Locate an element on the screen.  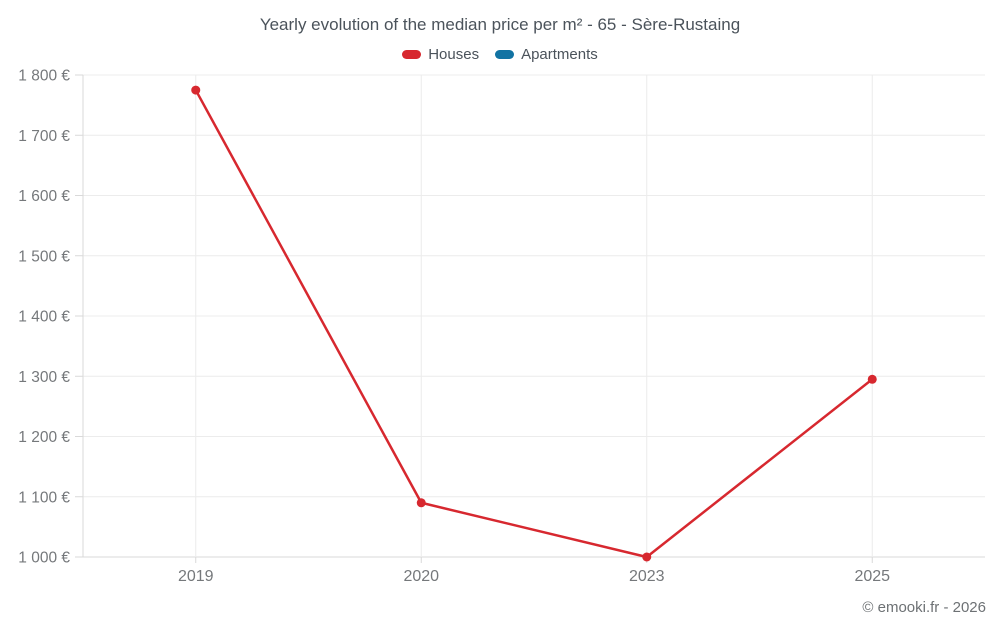
legend-item-houses: Houses is located at coordinates (440, 54).